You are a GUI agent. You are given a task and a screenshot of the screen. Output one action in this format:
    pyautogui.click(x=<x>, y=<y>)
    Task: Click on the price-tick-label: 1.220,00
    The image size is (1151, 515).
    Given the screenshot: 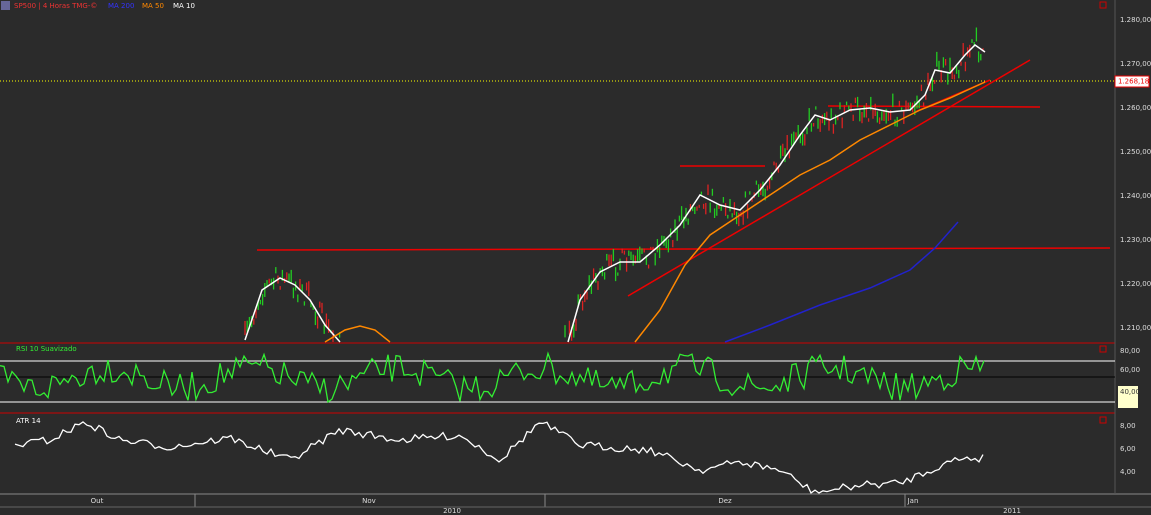 What is the action you would take?
    pyautogui.click(x=1135, y=284)
    